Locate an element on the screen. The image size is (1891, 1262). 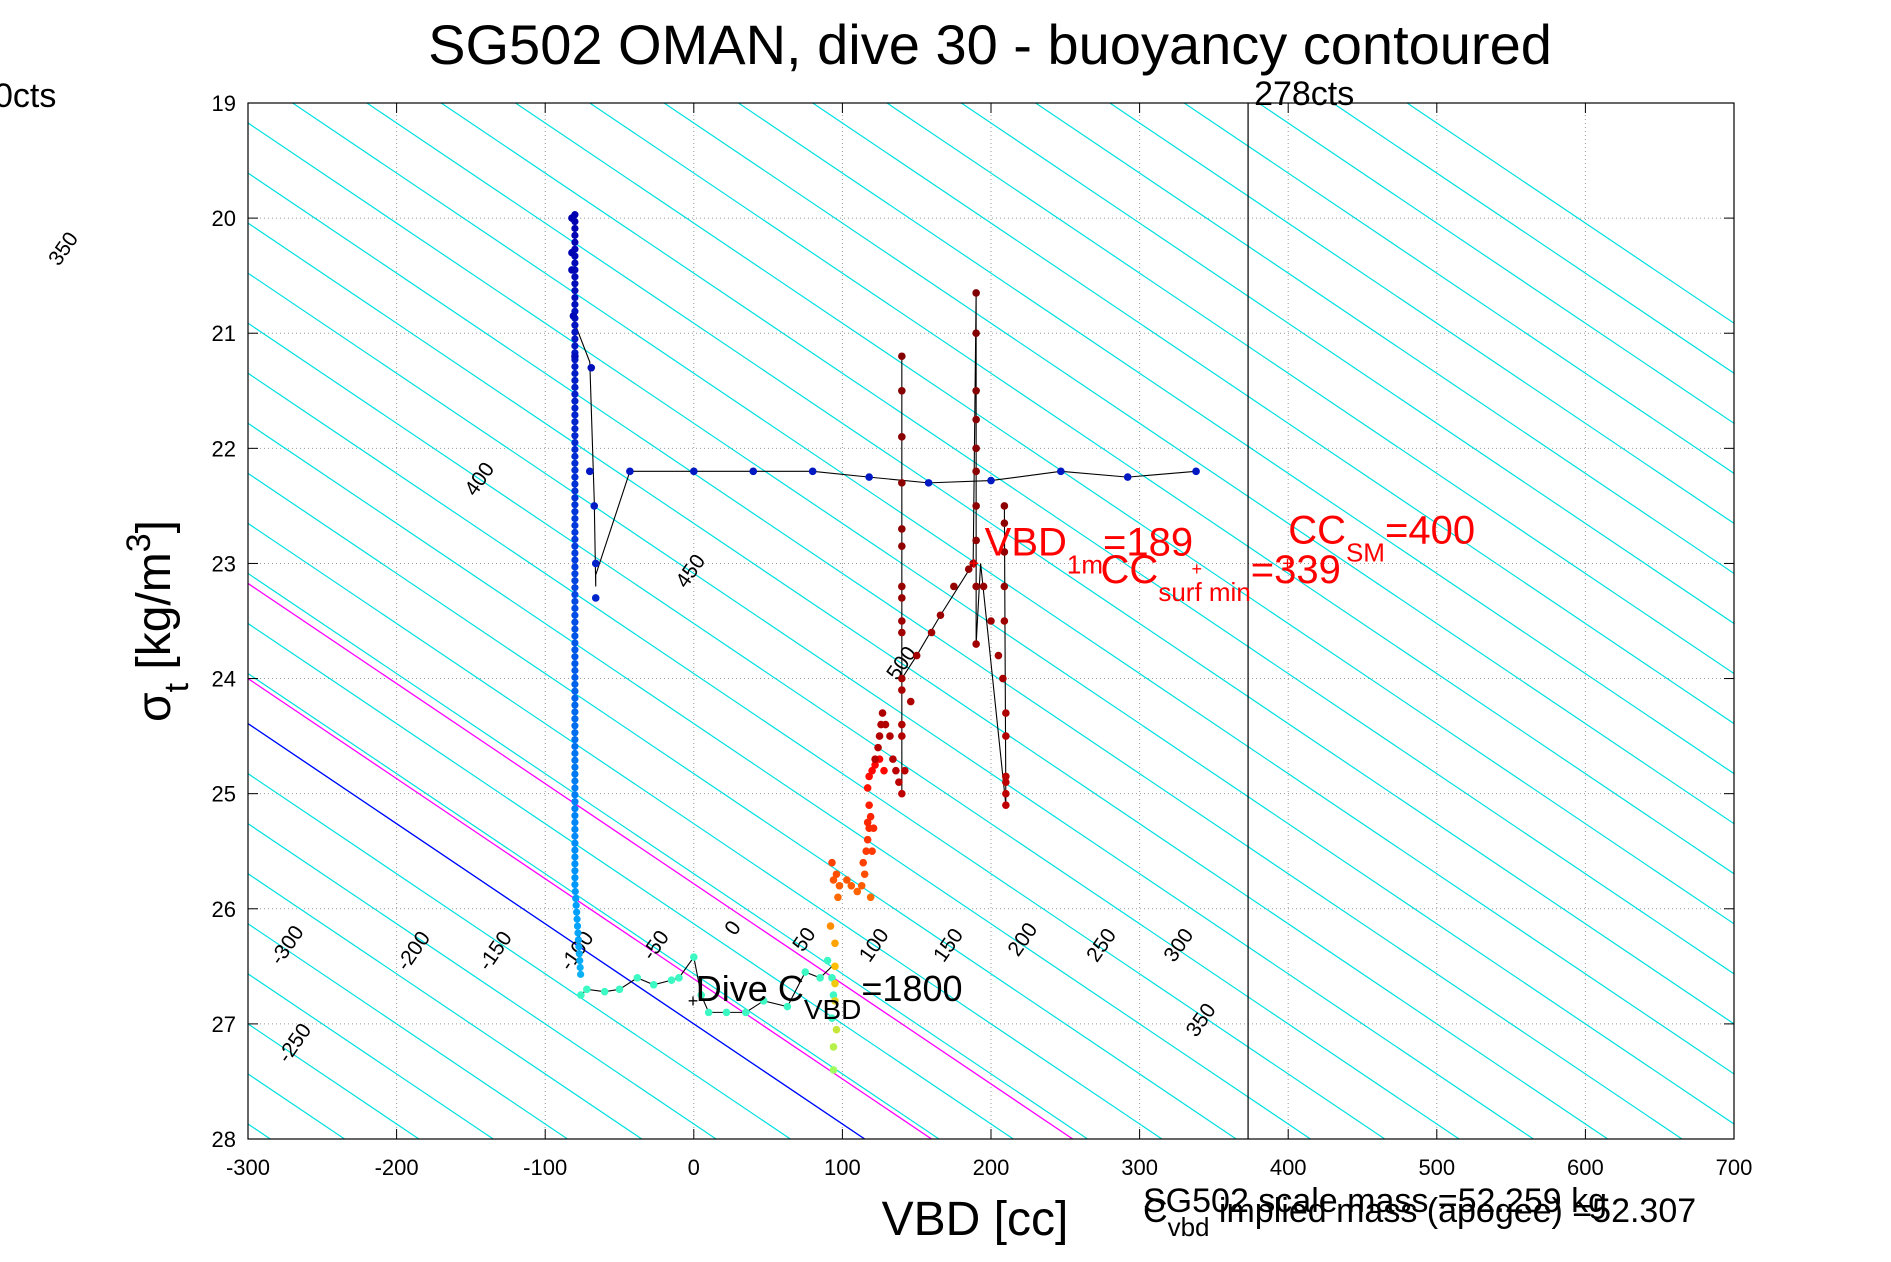
contour-label: 150 is located at coordinates (948, 945).